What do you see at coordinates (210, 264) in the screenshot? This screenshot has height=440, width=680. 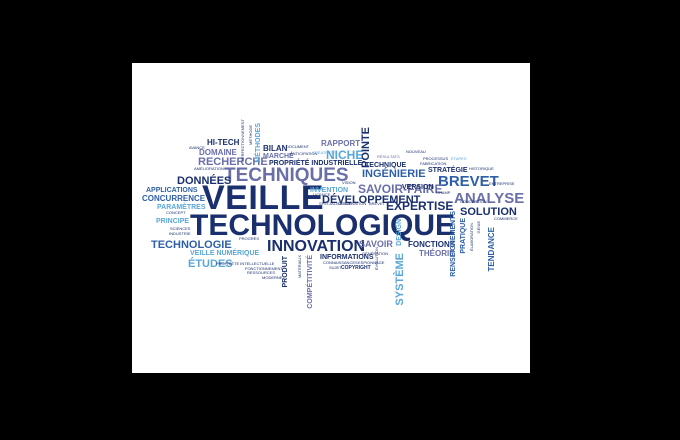 I see `word-etudes: ÉTUDES` at bounding box center [210, 264].